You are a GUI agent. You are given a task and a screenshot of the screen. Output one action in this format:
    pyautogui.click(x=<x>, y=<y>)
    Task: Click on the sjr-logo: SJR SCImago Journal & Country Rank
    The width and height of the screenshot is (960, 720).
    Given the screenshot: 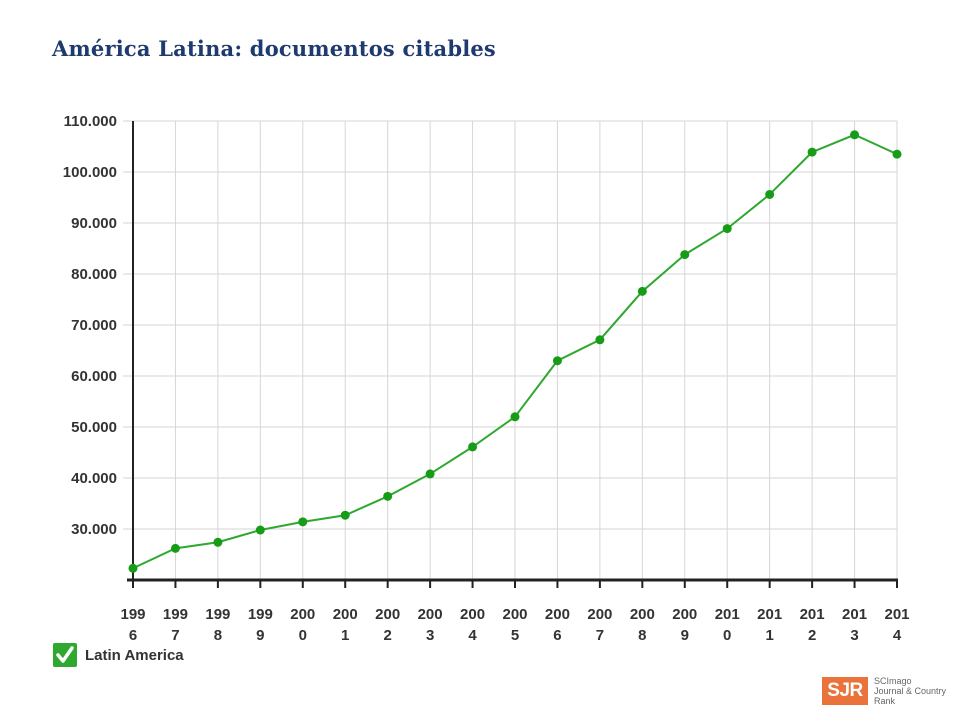 What is the action you would take?
    pyautogui.click(x=884, y=691)
    